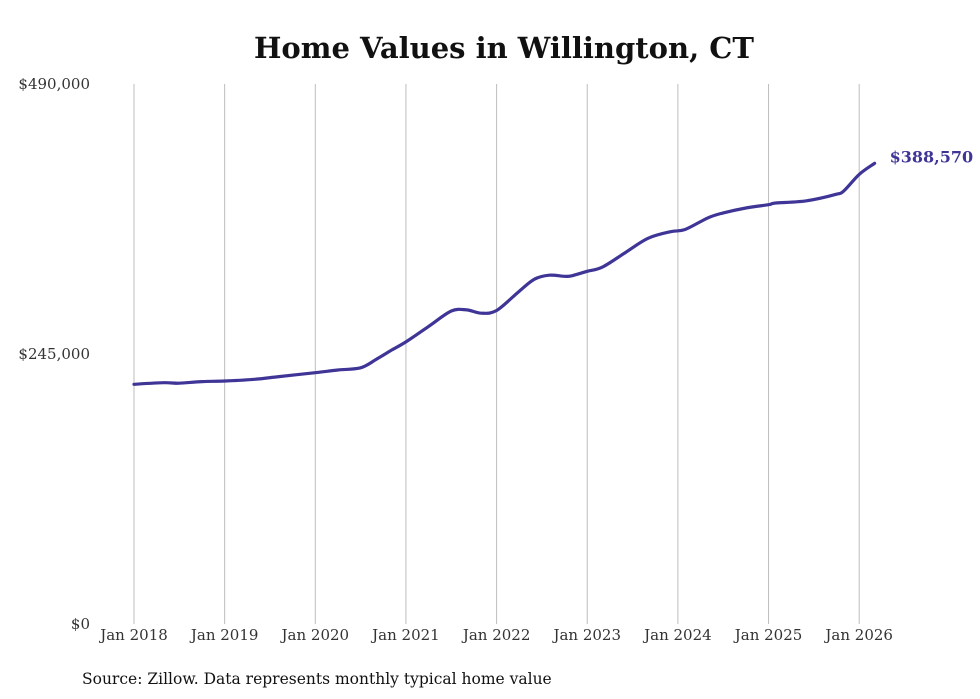  I want to click on x-tick-label: Jan 2018, so click(133, 635).